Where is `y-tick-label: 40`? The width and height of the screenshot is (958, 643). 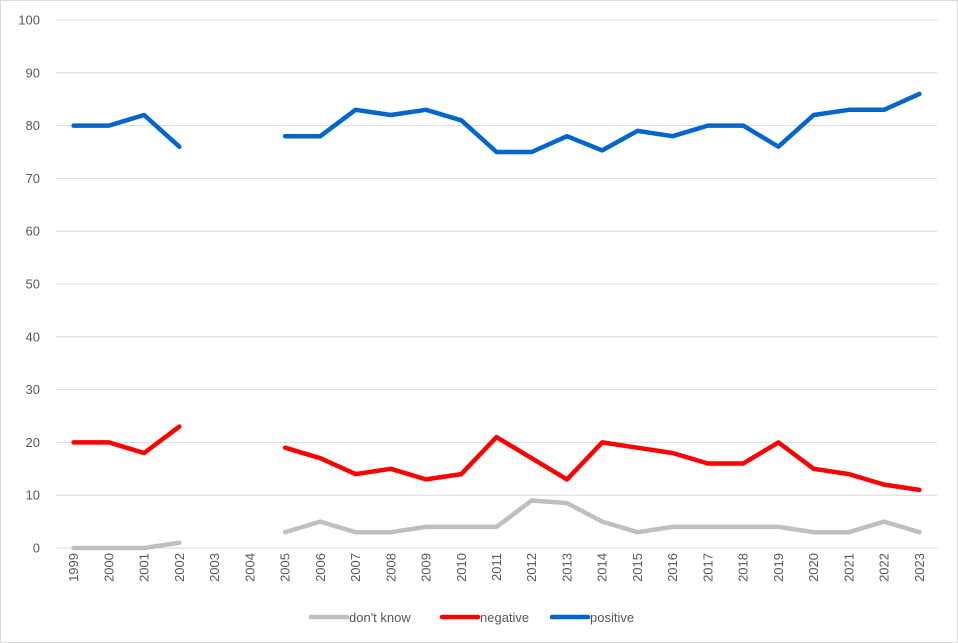
y-tick-label: 40 is located at coordinates (33, 336).